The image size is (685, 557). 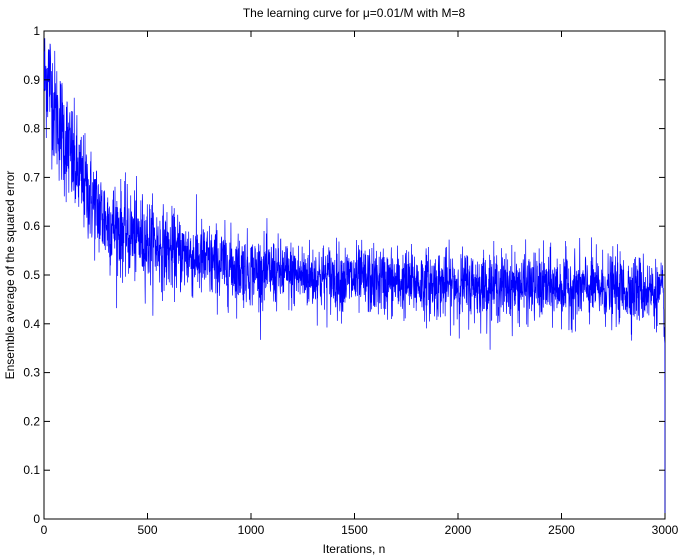 What do you see at coordinates (354, 549) in the screenshot?
I see `x-axis-label: Iterations, n` at bounding box center [354, 549].